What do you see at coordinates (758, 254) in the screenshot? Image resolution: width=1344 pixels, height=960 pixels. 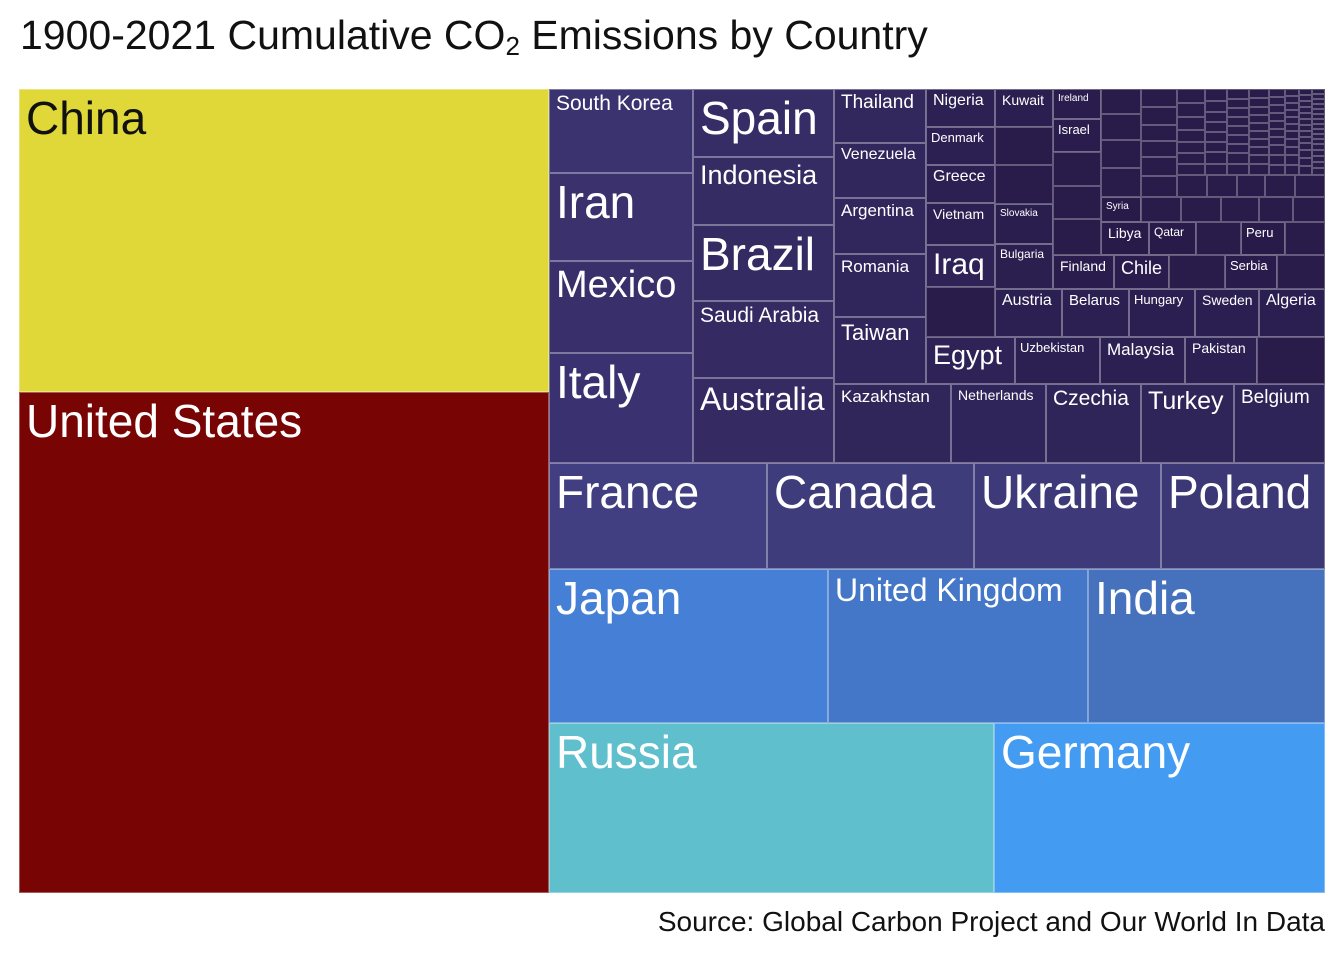 I see `tile-label: Brazil` at bounding box center [758, 254].